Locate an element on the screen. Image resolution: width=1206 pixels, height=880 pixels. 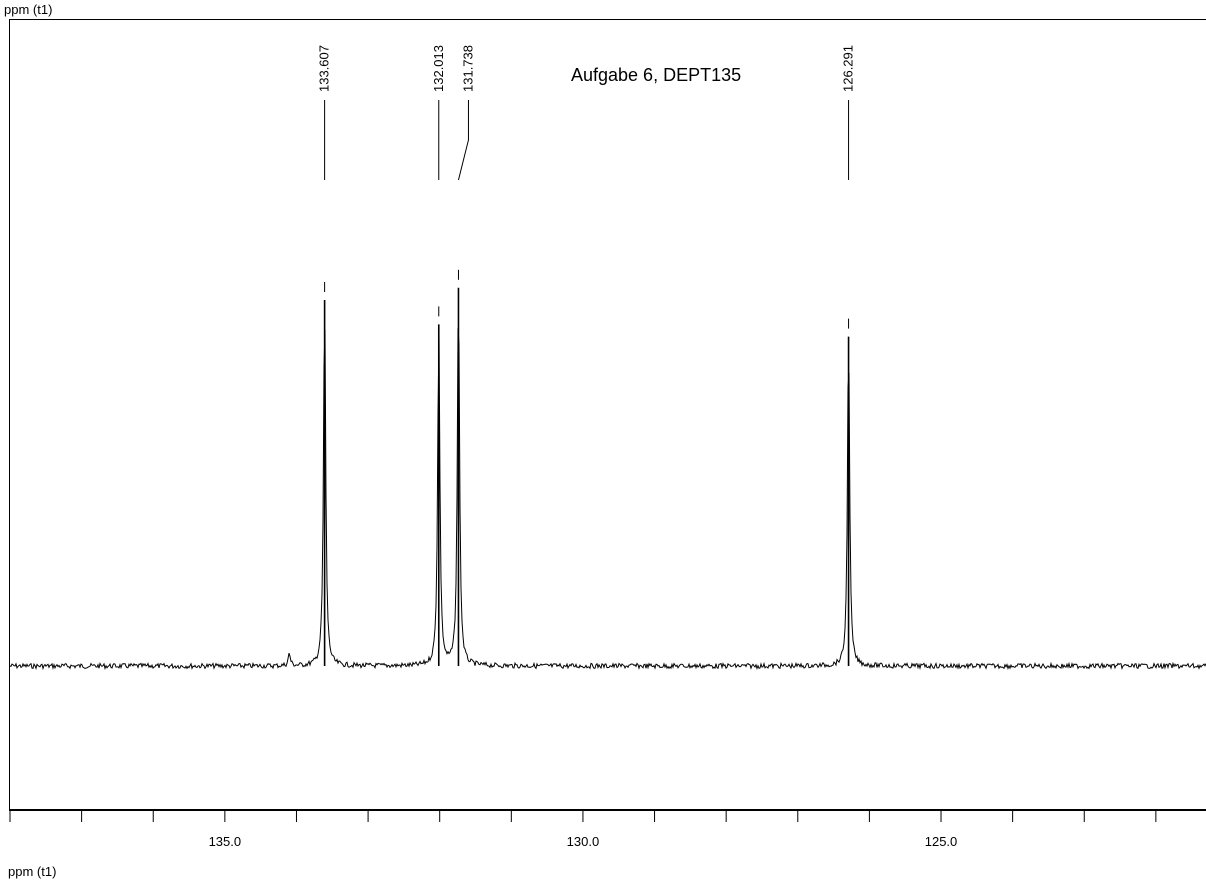
x-tick-label: 135.0 is located at coordinates (225, 841).